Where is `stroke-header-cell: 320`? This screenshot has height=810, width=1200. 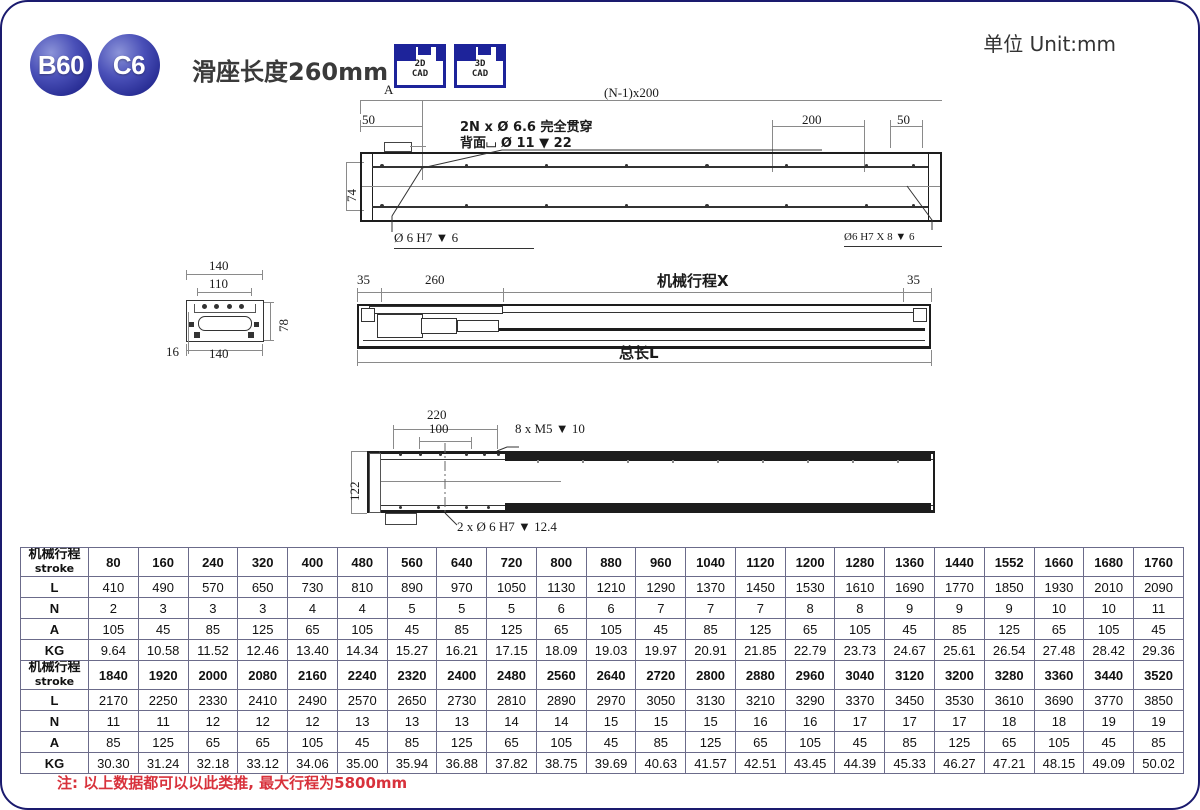 stroke-header-cell: 320 is located at coordinates (263, 562).